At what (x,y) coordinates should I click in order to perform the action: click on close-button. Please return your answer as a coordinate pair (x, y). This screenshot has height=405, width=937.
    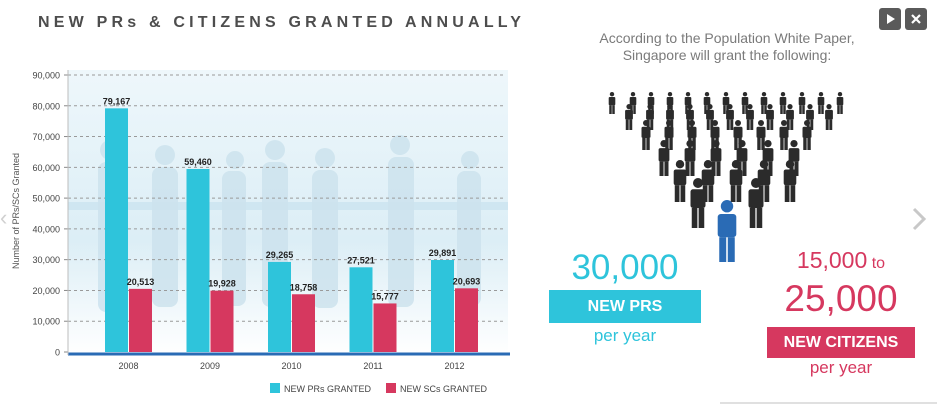
    Looking at the image, I should click on (916, 19).